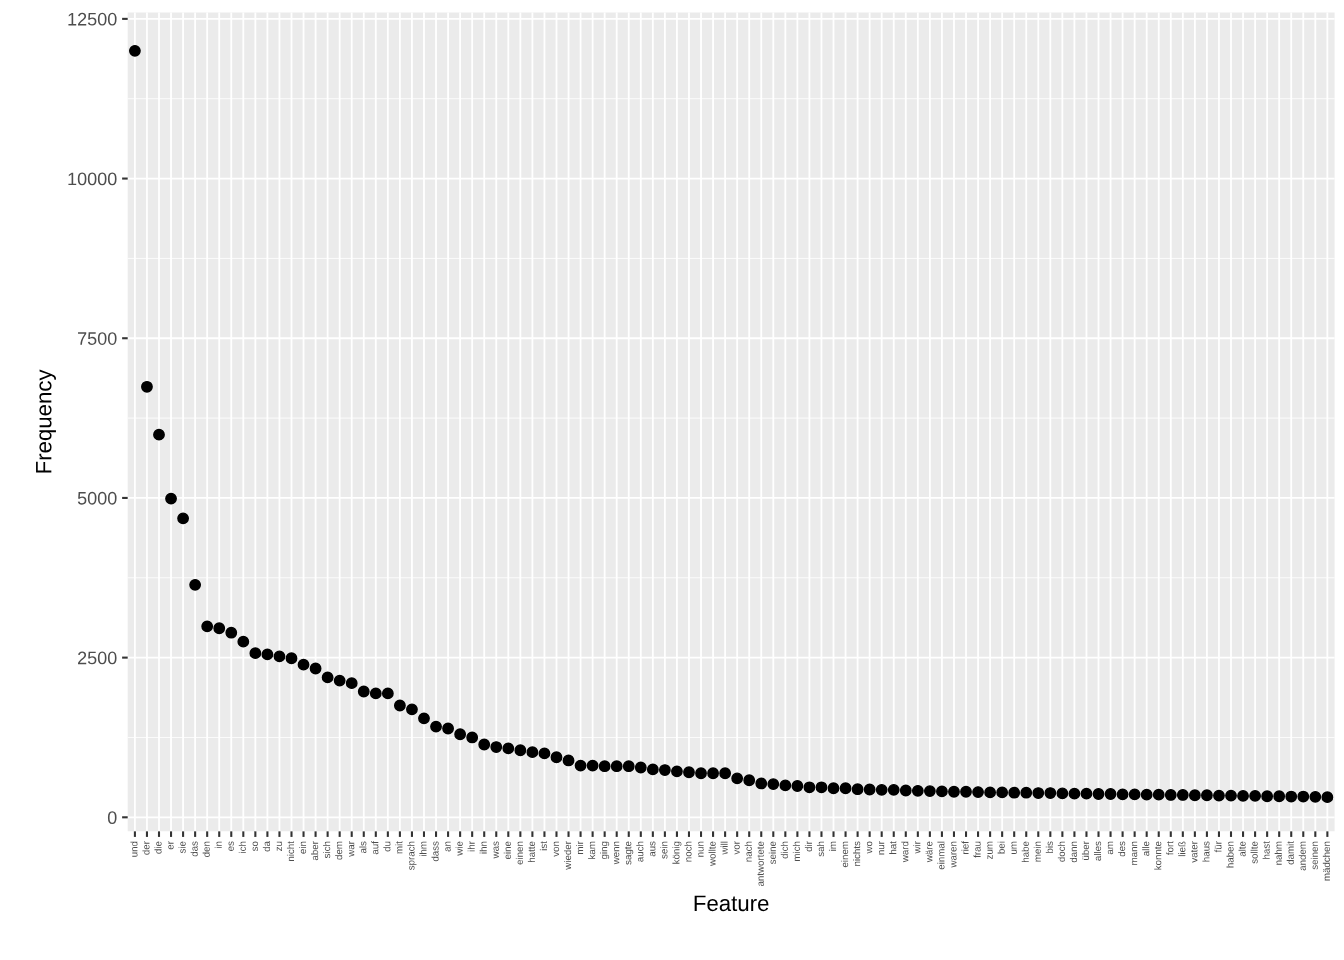 The height and width of the screenshot is (960, 1344). I want to click on x-tick-label: könig, so click(677, 852).